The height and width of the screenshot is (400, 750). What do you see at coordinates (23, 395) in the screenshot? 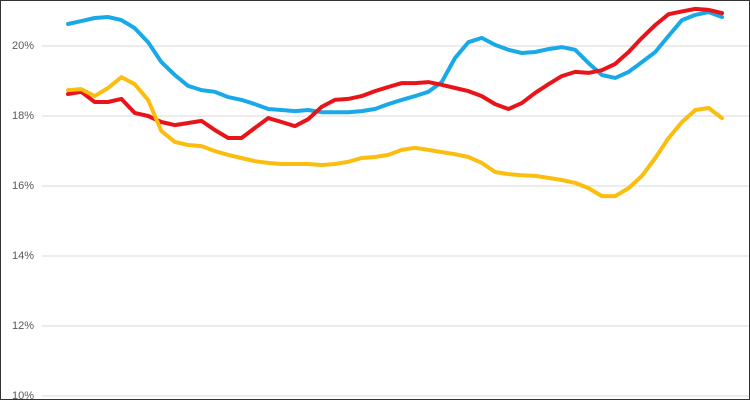
I see `y-tick-label: 10%` at bounding box center [23, 395].